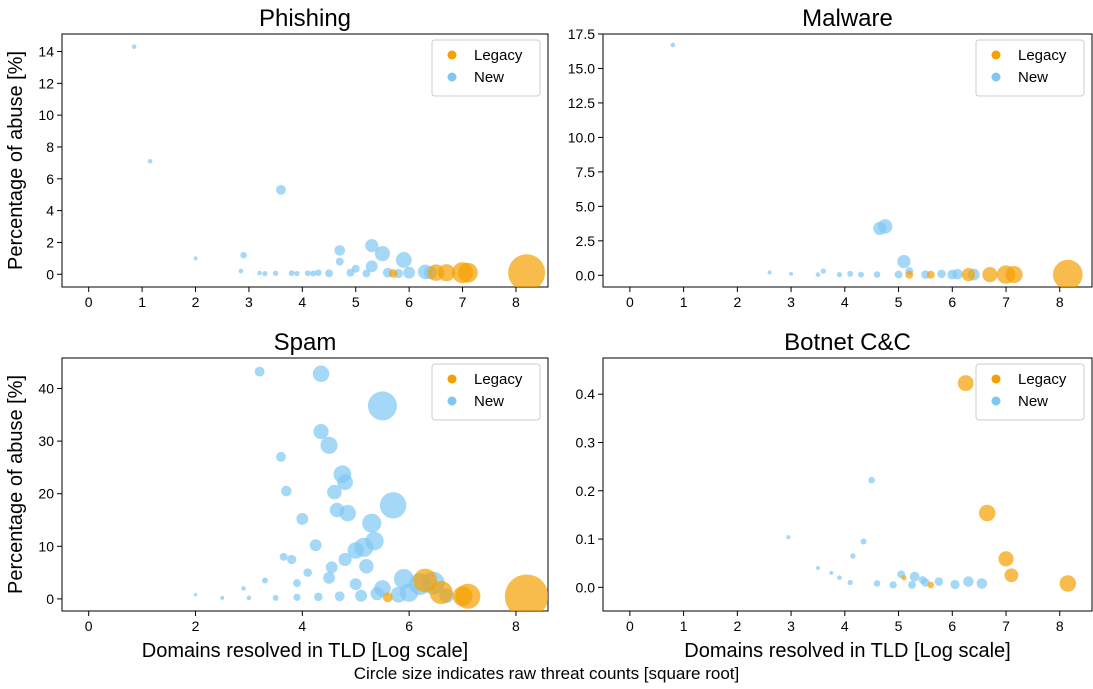  Describe the element at coordinates (581, 34) in the screenshot. I see `y-tick-label: 17.5` at that location.